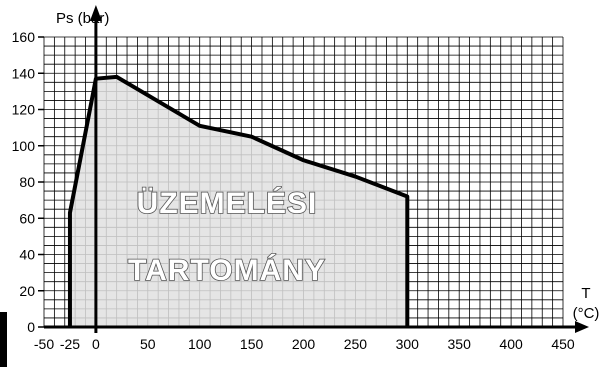 This screenshot has width=605, height=367. Describe the element at coordinates (24, 37) in the screenshot. I see `y-tick-label: 160` at that location.